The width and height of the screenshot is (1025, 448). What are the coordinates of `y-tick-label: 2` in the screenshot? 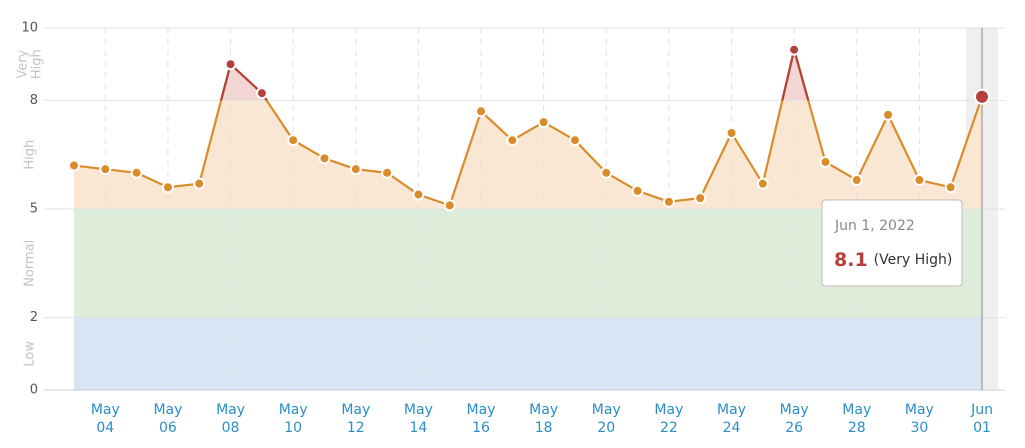 It's located at (34, 317).